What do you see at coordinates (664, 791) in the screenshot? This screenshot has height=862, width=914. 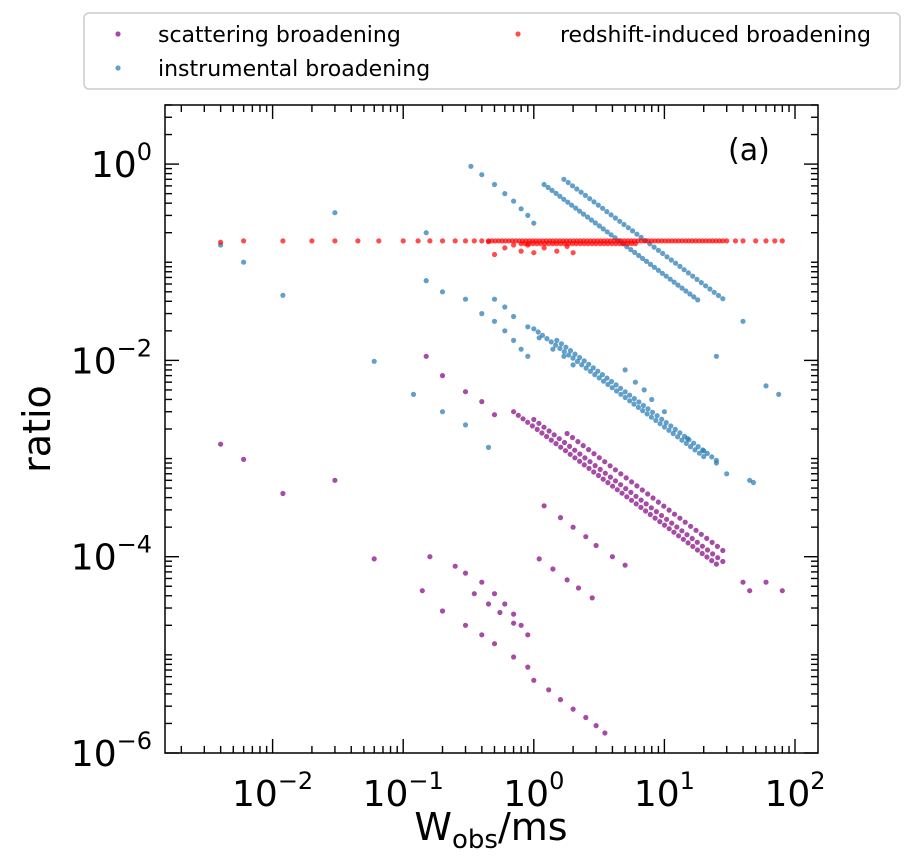 I see `x-tick-label: 101` at bounding box center [664, 791].